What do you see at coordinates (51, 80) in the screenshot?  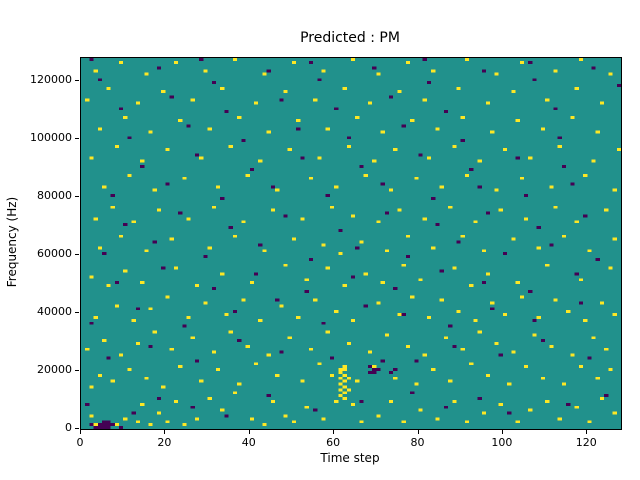 I see `y-tick-label: 120000` at bounding box center [51, 80].